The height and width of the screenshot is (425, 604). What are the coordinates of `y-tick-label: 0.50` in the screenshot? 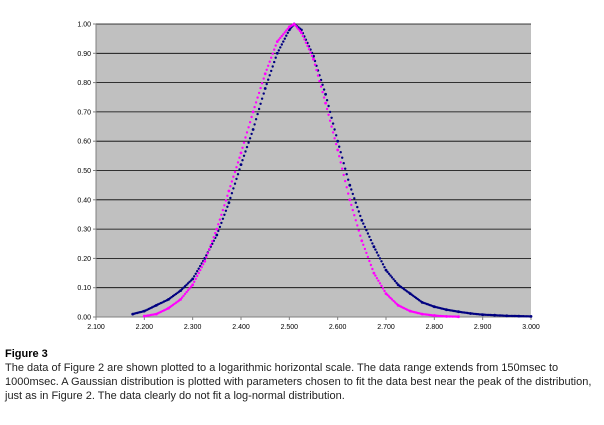 It's located at (84, 171).